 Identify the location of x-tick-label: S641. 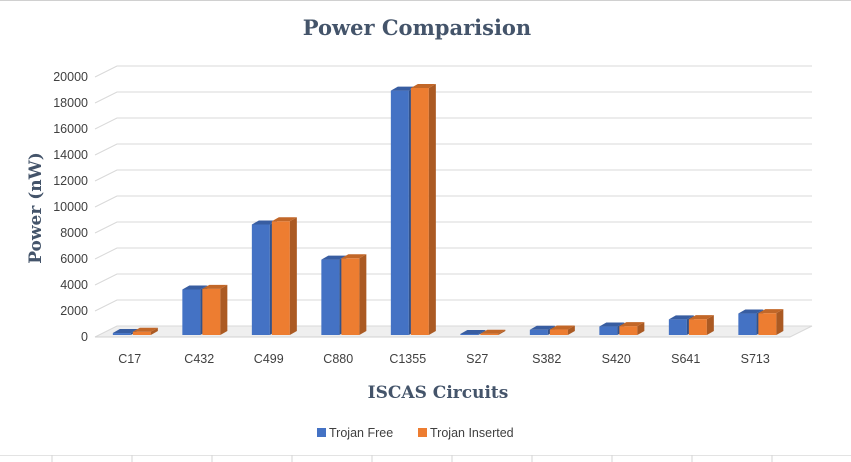
(685, 359).